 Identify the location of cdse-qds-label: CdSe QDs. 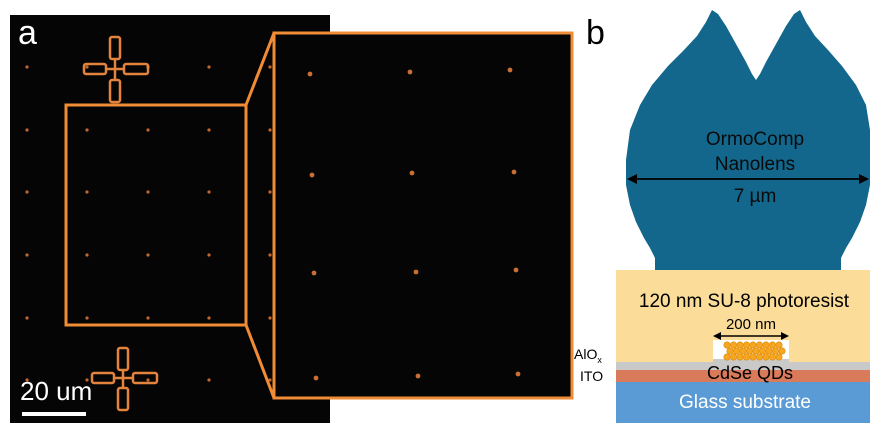
(750, 373).